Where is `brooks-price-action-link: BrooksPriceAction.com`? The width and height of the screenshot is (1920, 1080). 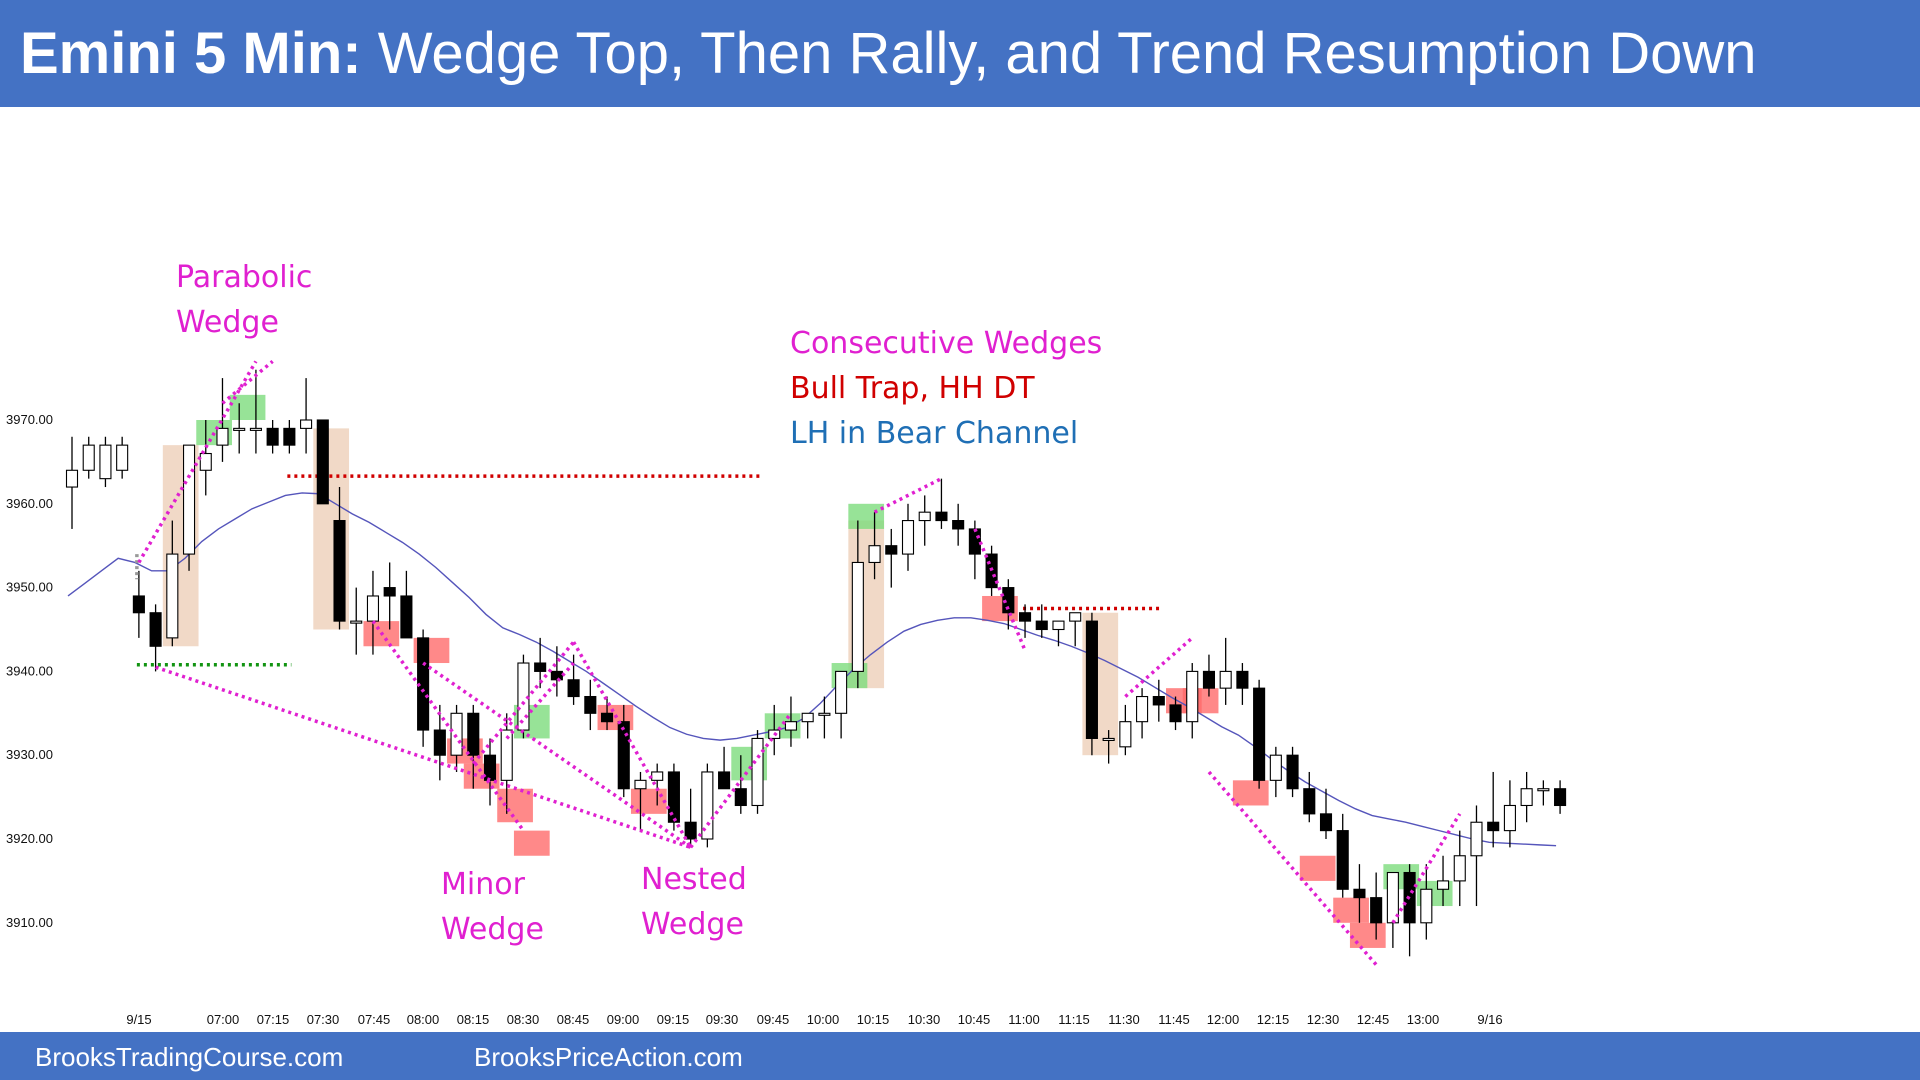
brooks-price-action-link: BrooksPriceAction.com is located at coordinates (608, 1057).